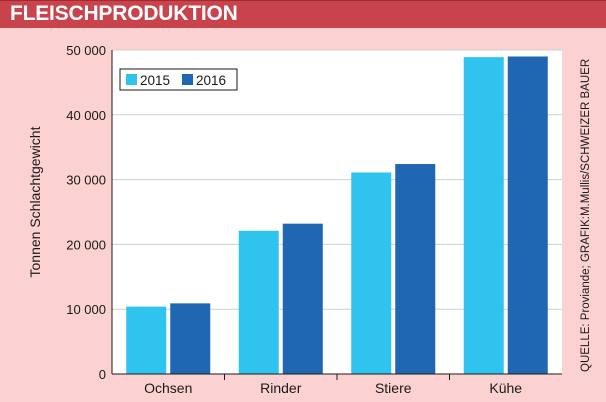 The width and height of the screenshot is (606, 402). Describe the element at coordinates (302, 298) in the screenshot. I see `bar-2016-rinder` at that location.